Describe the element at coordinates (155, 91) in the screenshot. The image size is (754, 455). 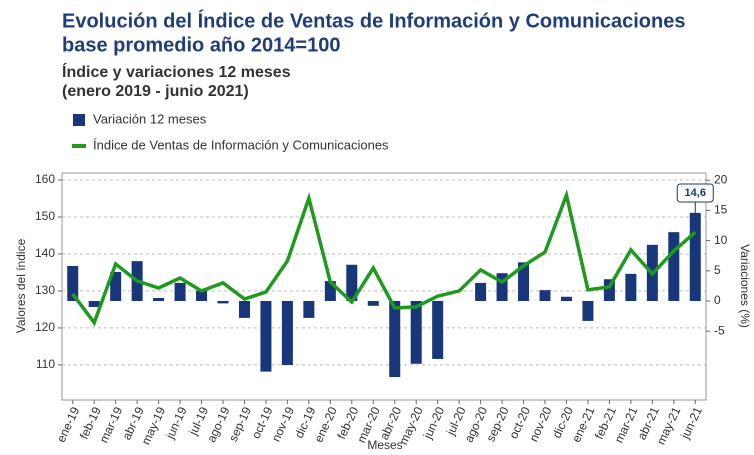
I see `chart-subtitle: (enero 2019 - junio 2021)` at that location.